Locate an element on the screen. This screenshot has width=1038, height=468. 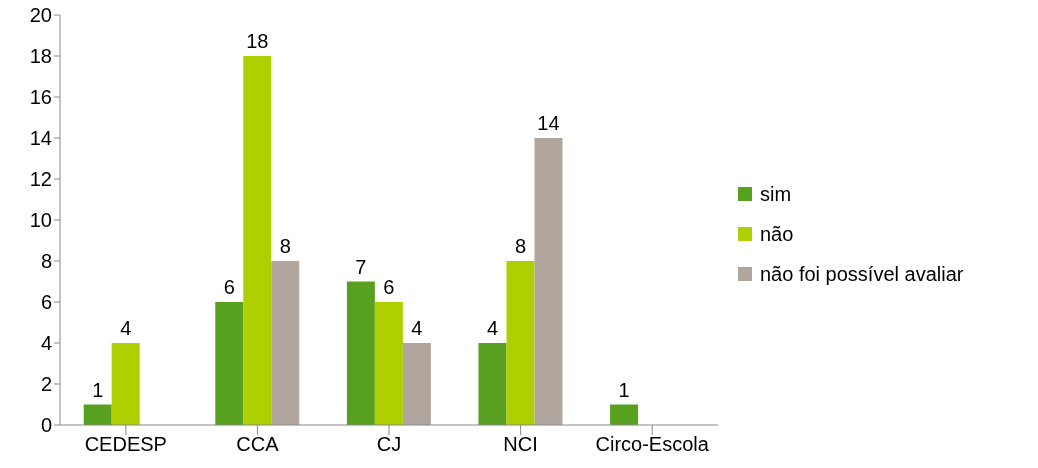
x-tick-label: CEDESP is located at coordinates (125, 444).